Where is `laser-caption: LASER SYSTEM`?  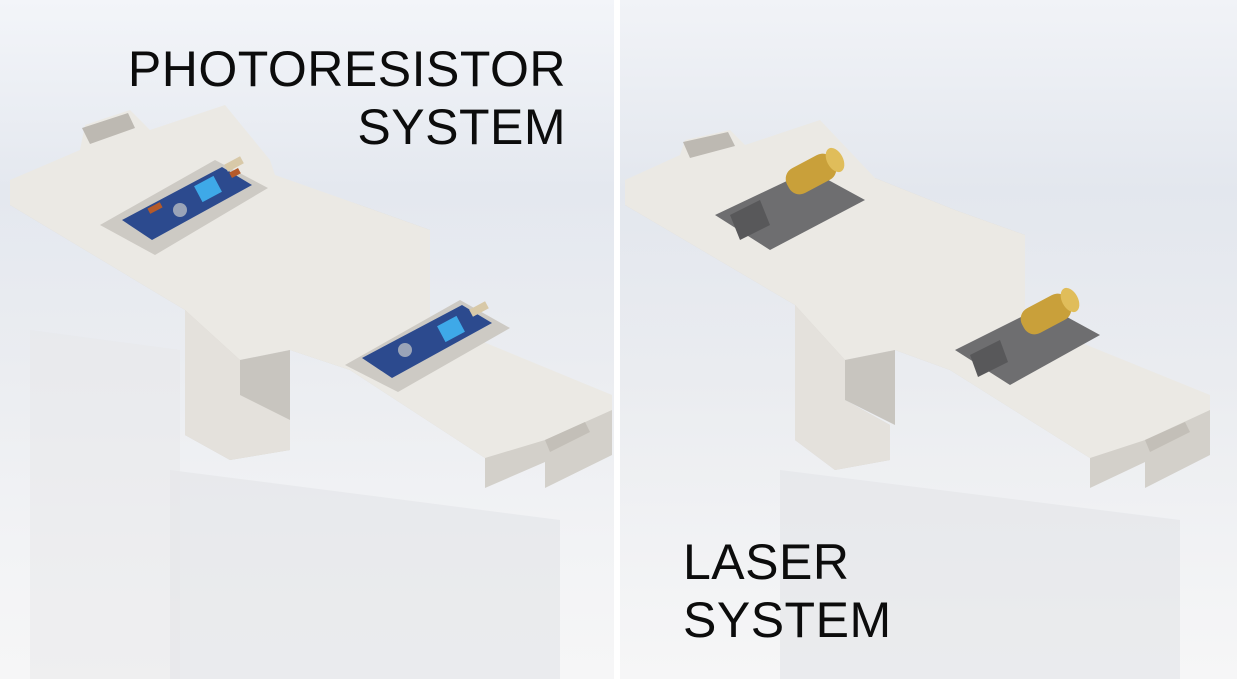
laser-caption: LASER SYSTEM is located at coordinates (787, 591).